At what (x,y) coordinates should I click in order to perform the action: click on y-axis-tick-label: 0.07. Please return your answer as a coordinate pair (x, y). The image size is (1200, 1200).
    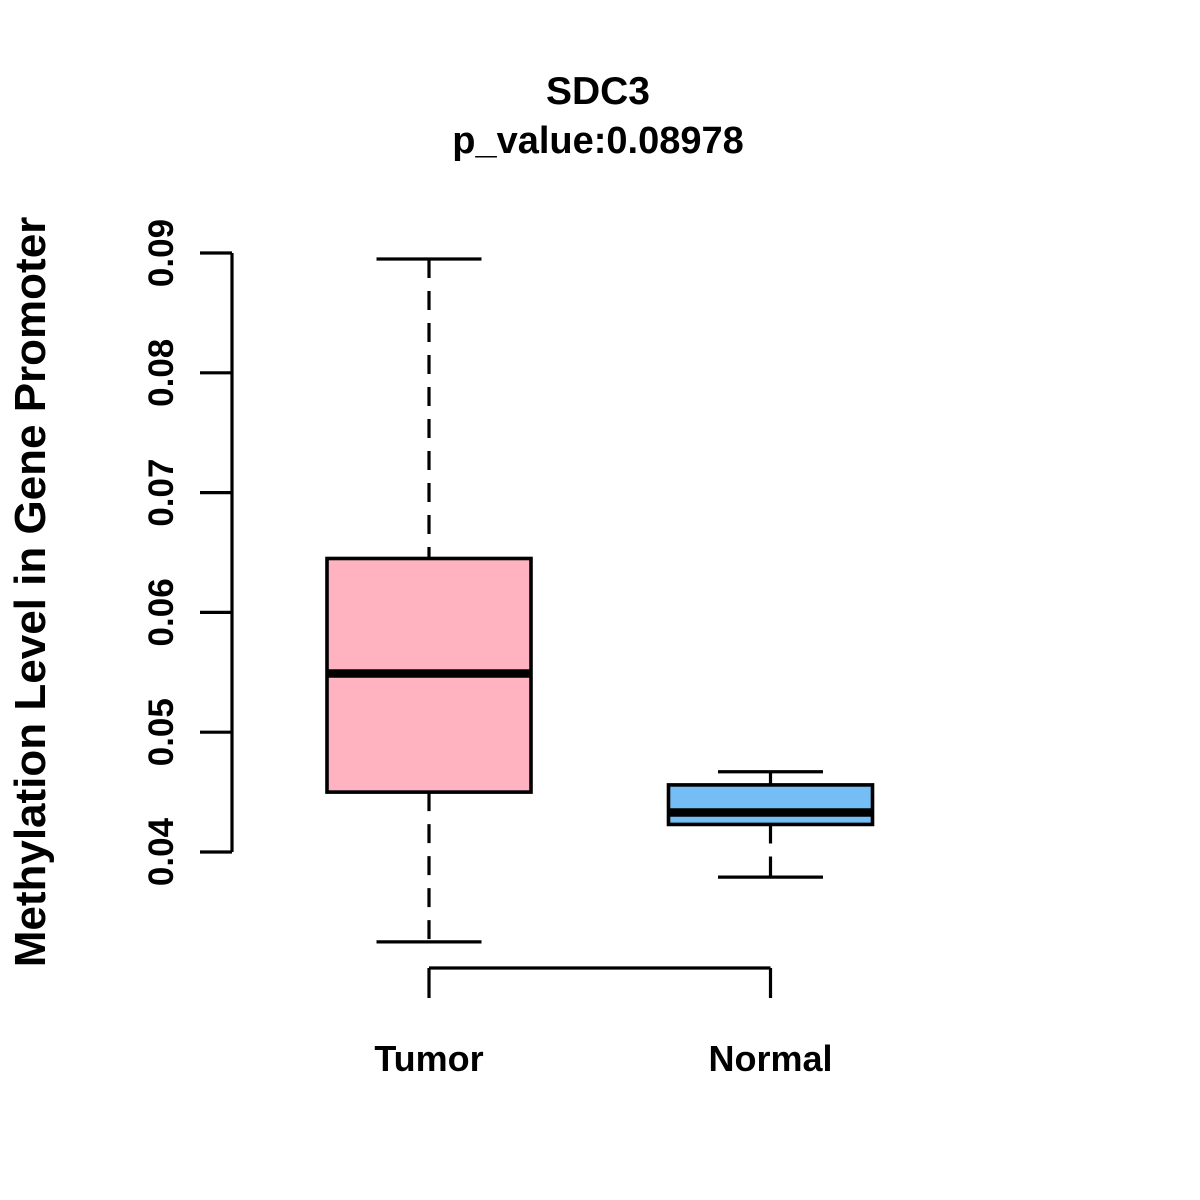
    Looking at the image, I should click on (161, 493).